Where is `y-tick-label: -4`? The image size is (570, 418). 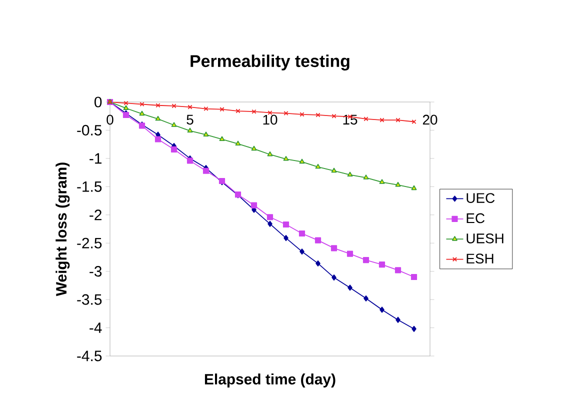 y-tick-label: -4 is located at coordinates (96, 327).